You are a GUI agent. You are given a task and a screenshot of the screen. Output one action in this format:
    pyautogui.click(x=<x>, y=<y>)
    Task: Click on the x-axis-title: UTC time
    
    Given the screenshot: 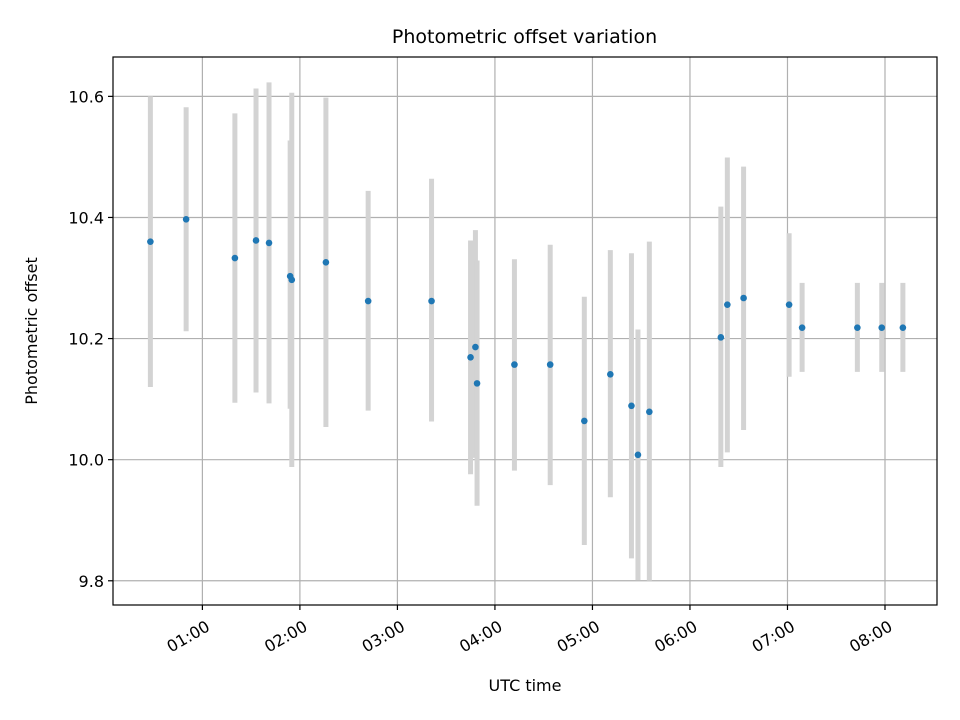 What is the action you would take?
    pyautogui.click(x=525, y=685)
    